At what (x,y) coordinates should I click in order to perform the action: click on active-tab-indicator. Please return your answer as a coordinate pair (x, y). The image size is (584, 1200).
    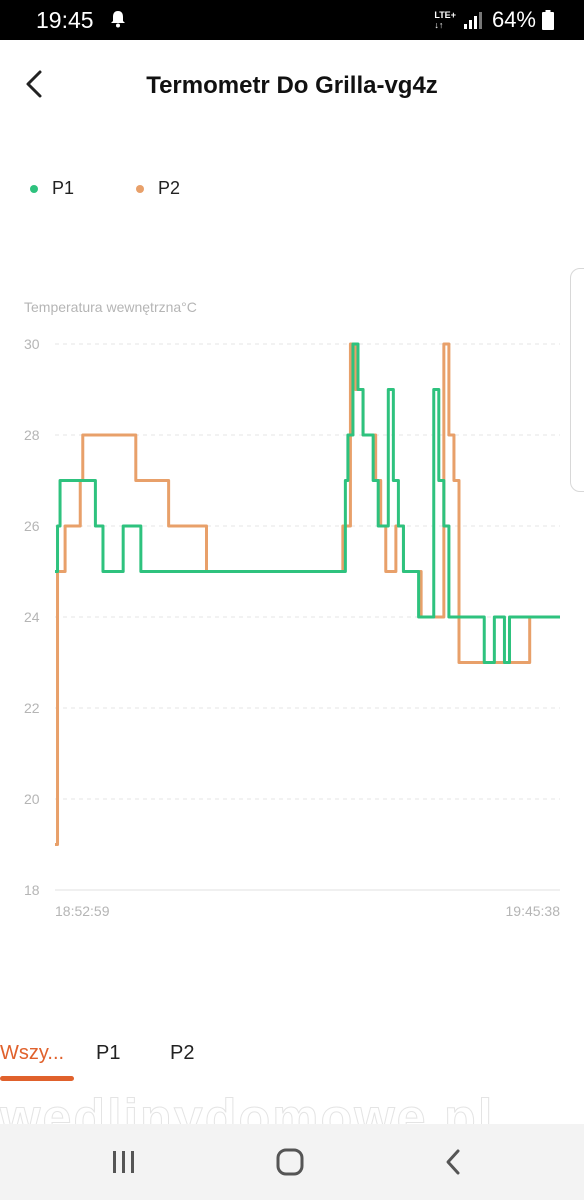
    Looking at the image, I should click on (37, 1078).